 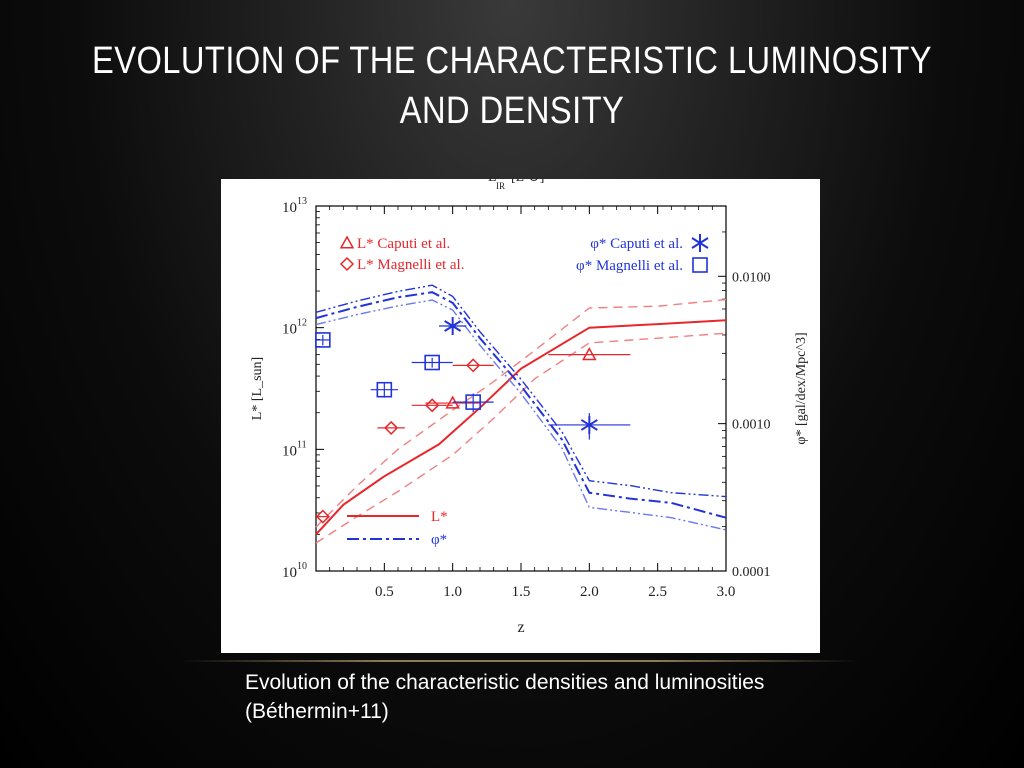 I want to click on series-line--, so click(x=521, y=405).